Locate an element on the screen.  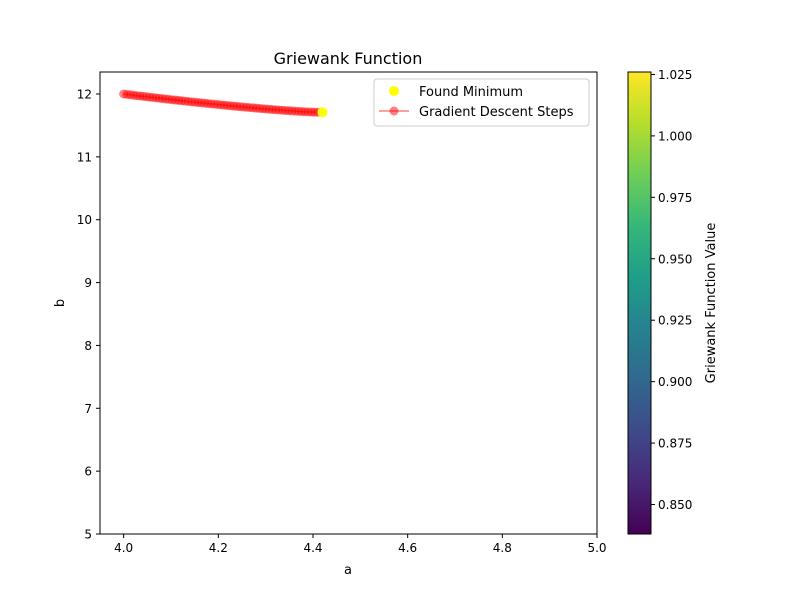
colorbar-tick-label: 0.875 is located at coordinates (675, 444).